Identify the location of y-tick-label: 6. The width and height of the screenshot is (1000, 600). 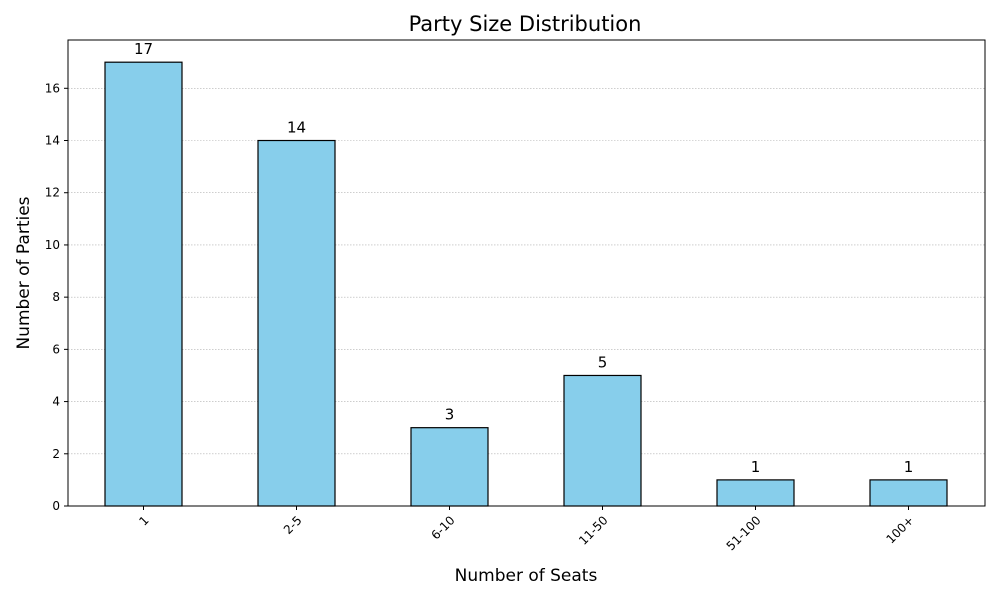
(56, 349).